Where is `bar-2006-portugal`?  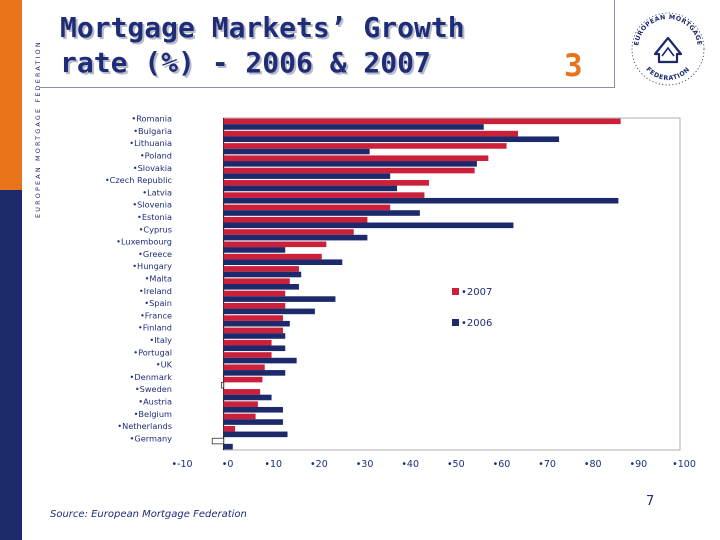
bar-2006-portugal is located at coordinates (260, 360).